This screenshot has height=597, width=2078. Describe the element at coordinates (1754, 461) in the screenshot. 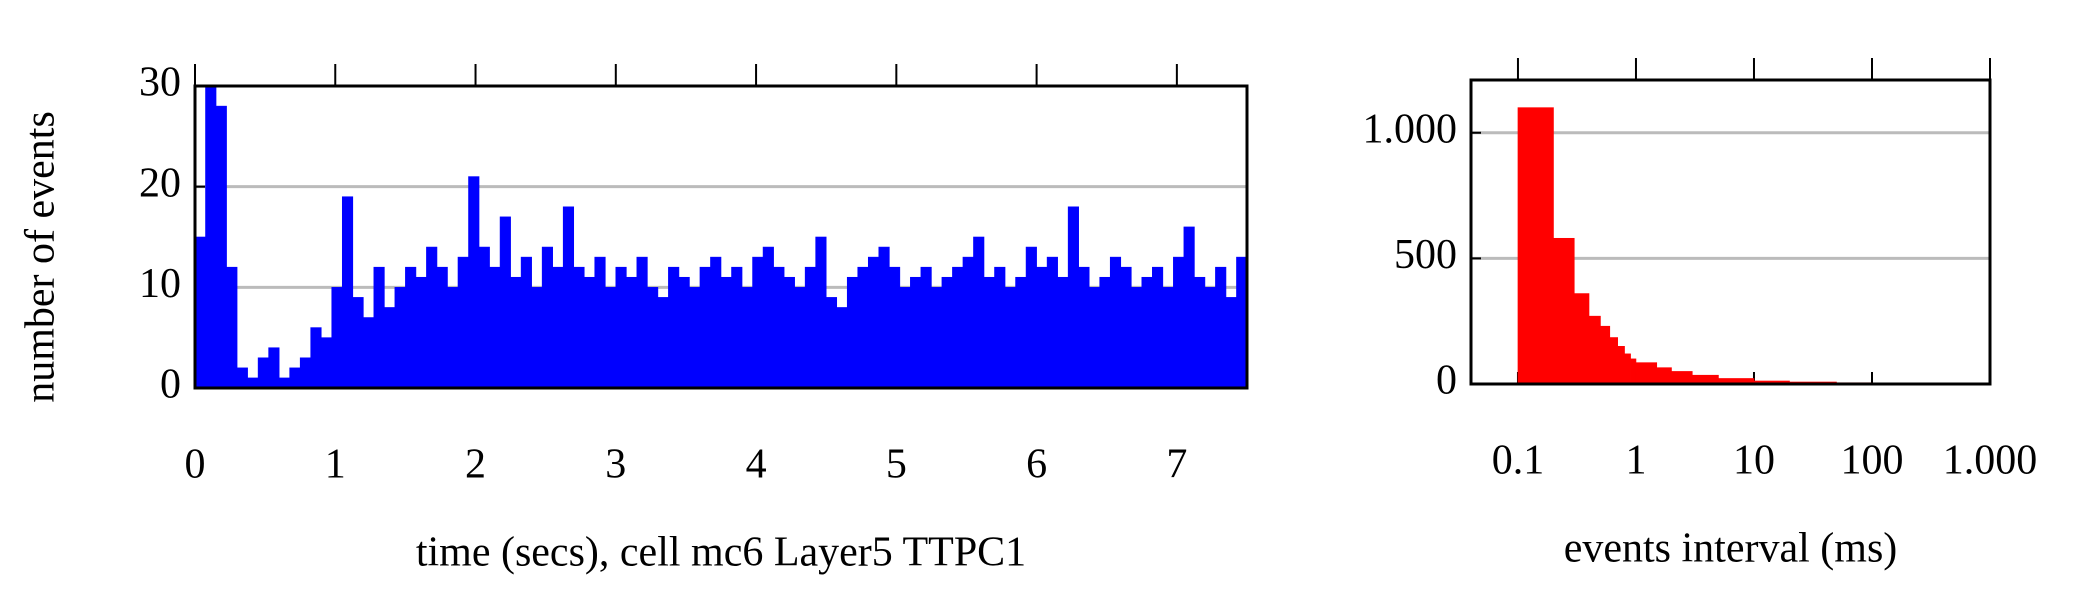

I see `x-tick-label: 10` at that location.